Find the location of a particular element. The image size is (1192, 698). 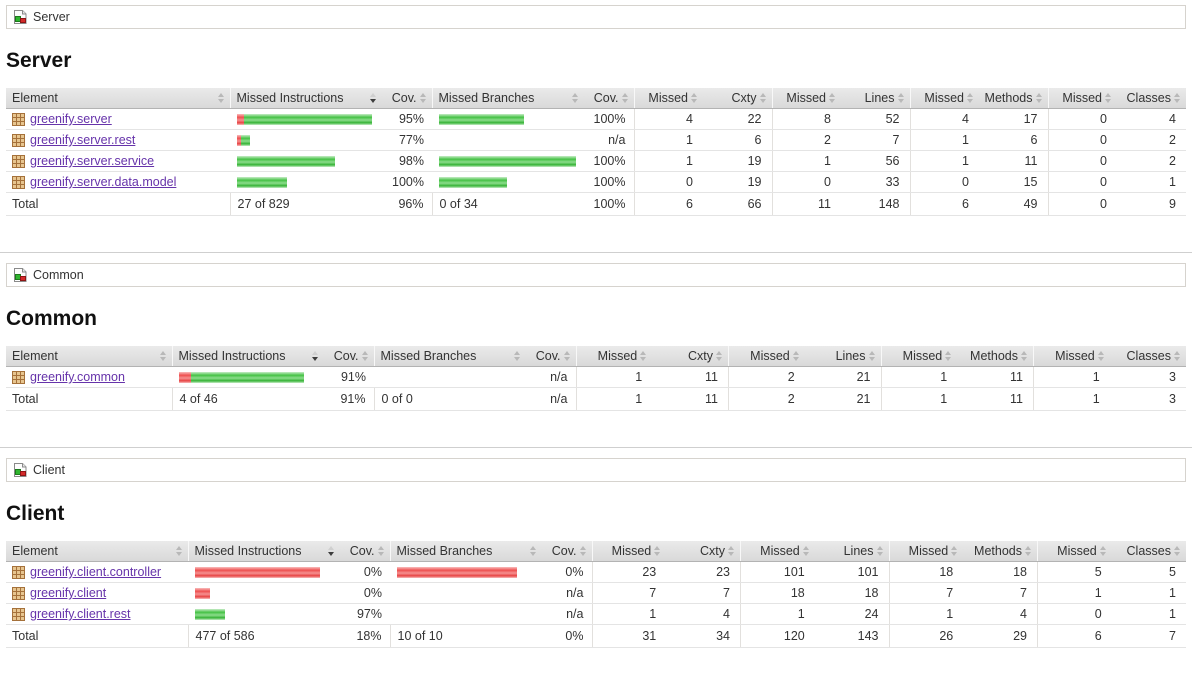

column-header-label: Classes is located at coordinates (1148, 551).